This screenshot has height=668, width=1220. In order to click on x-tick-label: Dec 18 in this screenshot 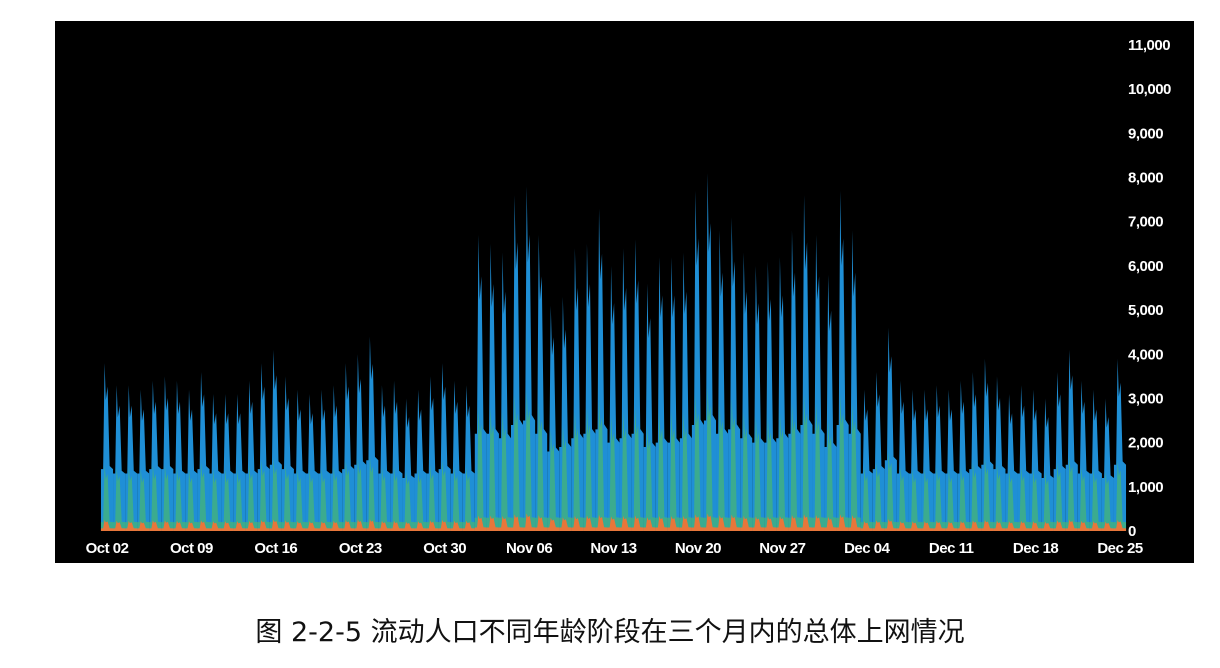, I will do `click(1036, 548)`.